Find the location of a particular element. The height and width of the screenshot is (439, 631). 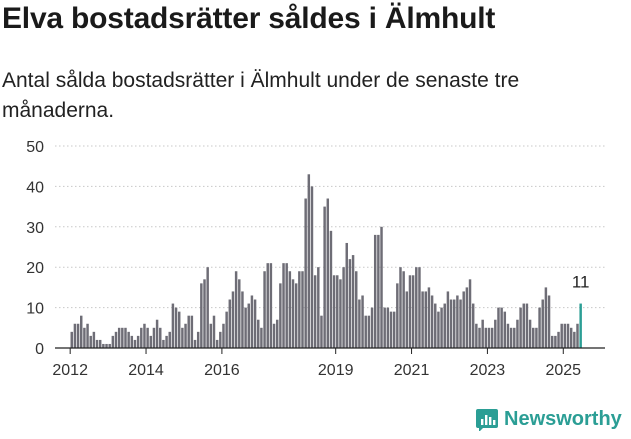

x-tick-label: 2019 is located at coordinates (336, 370).